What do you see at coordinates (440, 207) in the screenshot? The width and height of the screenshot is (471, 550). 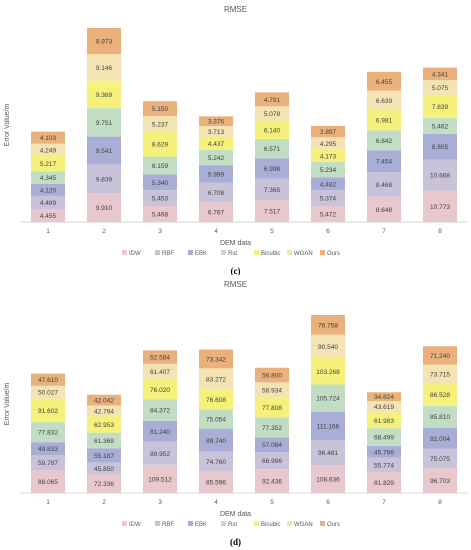 I see `data-label: 10.773` at bounding box center [440, 207].